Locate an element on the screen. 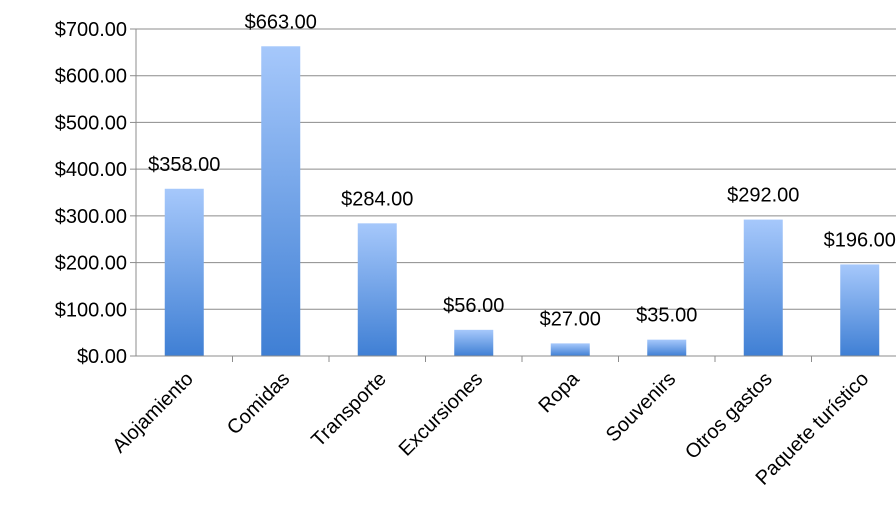 This screenshot has width=896, height=529. data-label: $35.00 is located at coordinates (666, 316).